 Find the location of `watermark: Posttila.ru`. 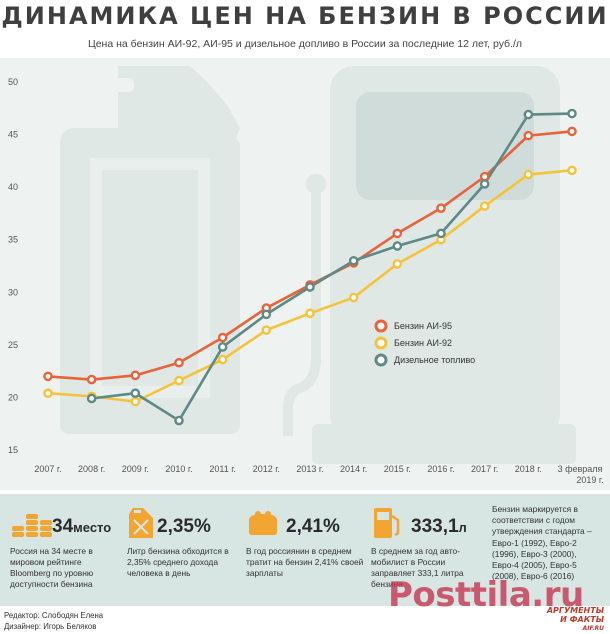

watermark: Posttila.ru is located at coordinates (486, 595).